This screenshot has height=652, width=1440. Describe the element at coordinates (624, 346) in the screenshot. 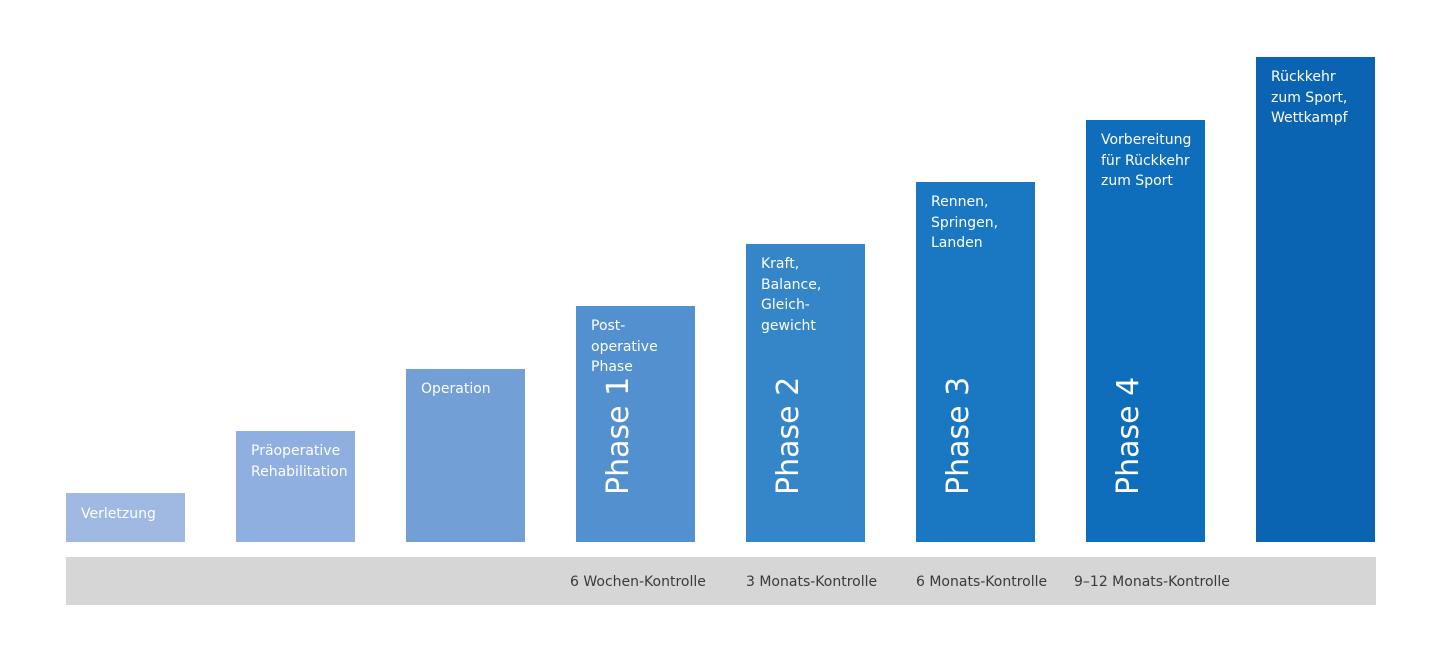

I see `step-label: Post- operative Phase` at that location.